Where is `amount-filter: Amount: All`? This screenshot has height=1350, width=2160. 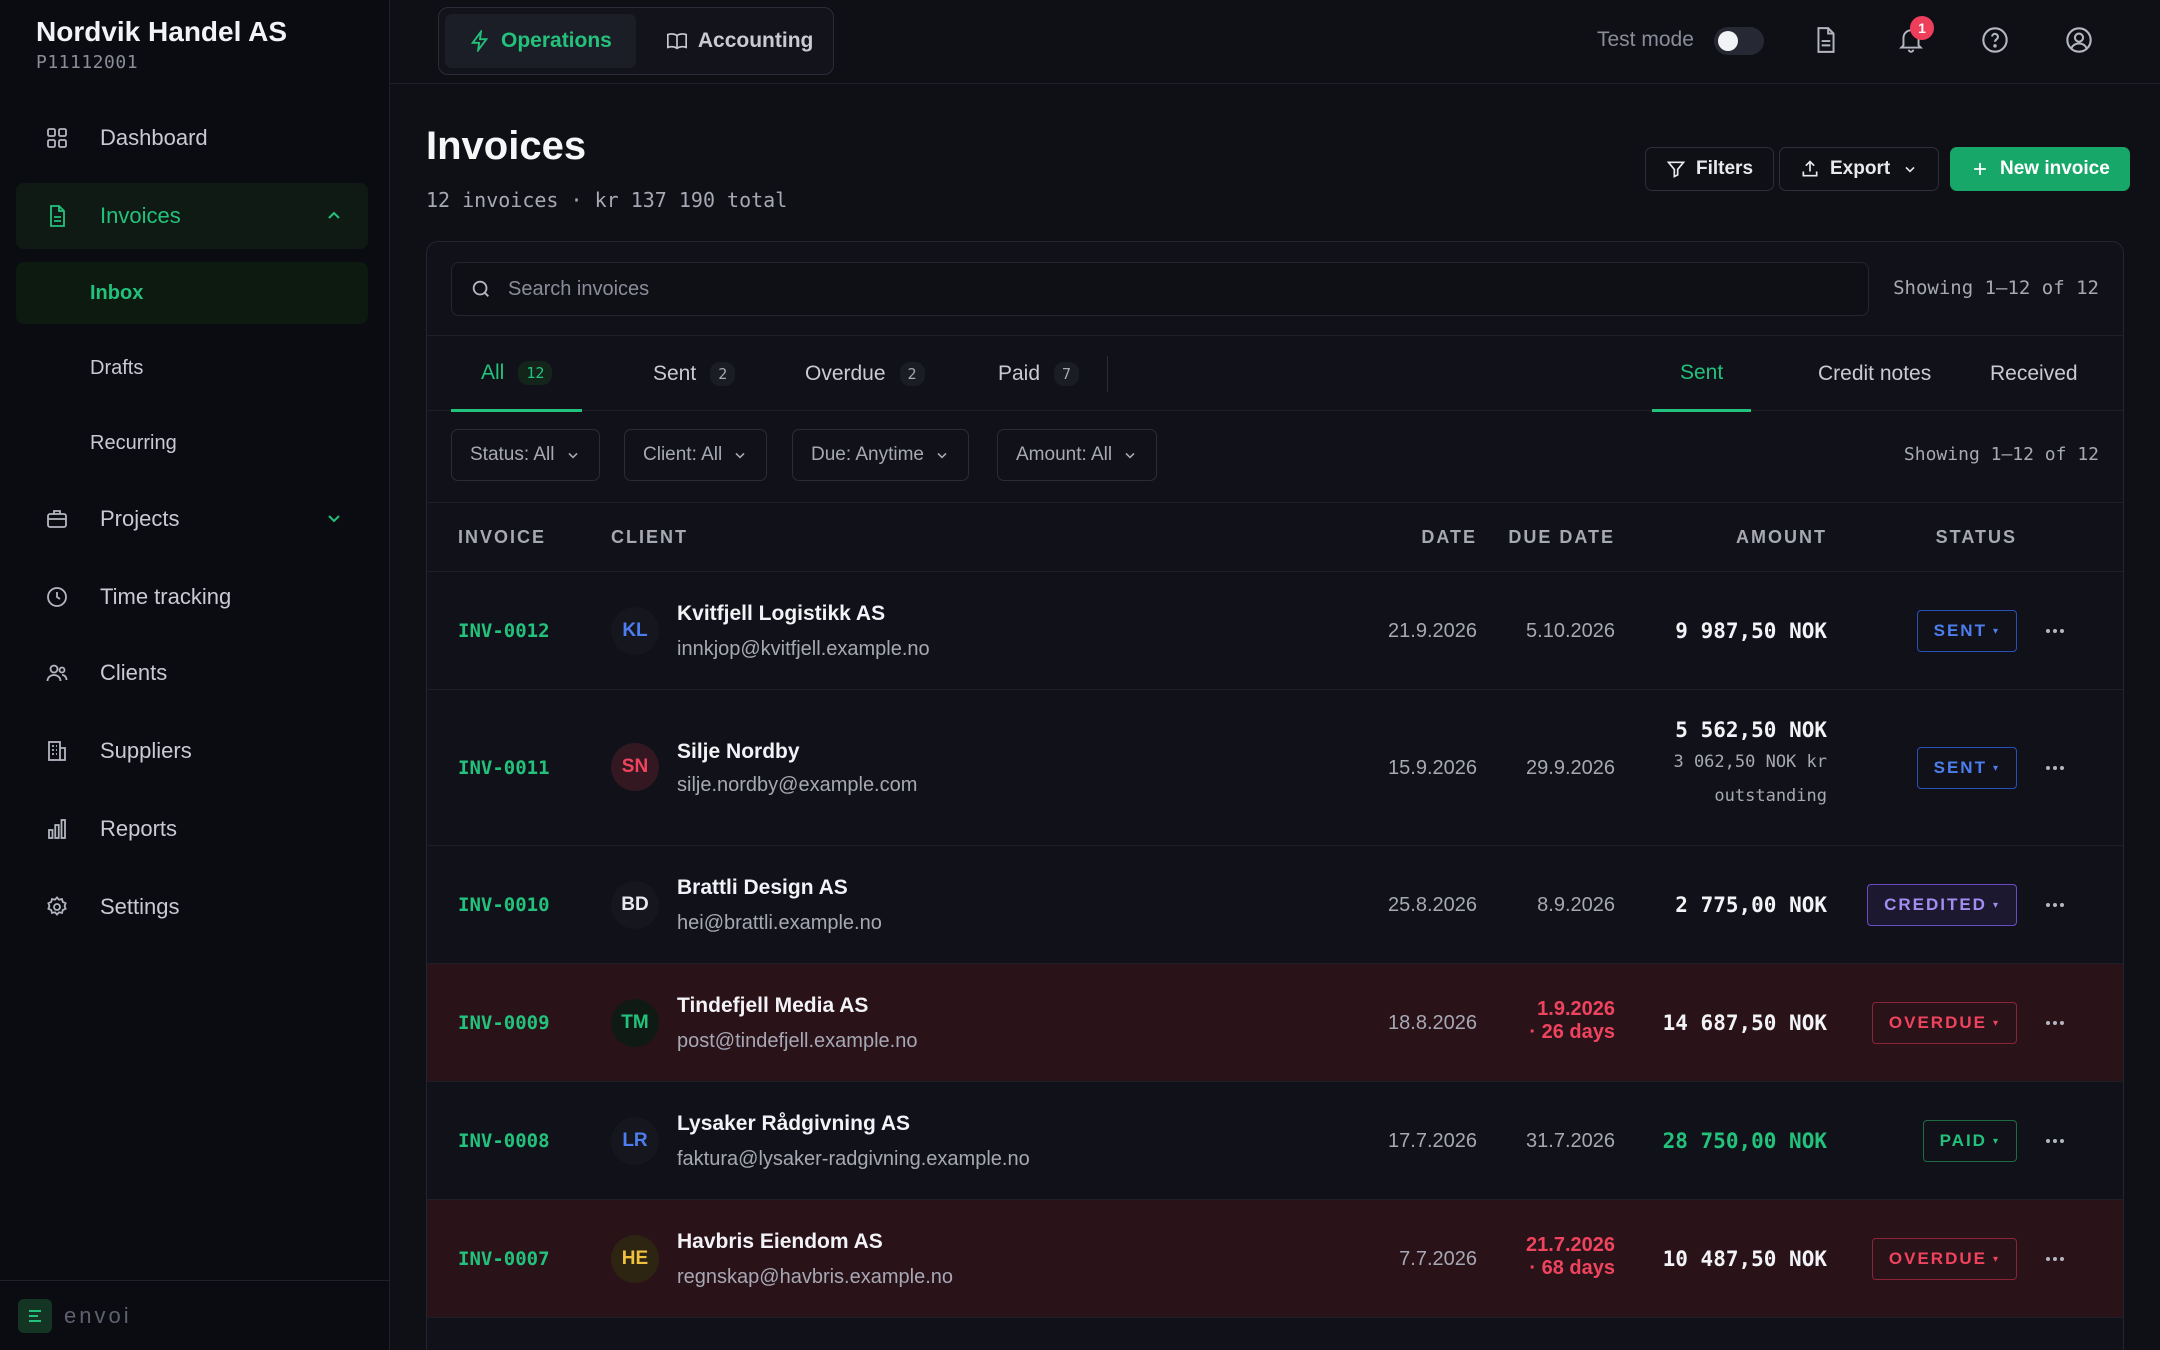 amount-filter: Amount: All is located at coordinates (1077, 455).